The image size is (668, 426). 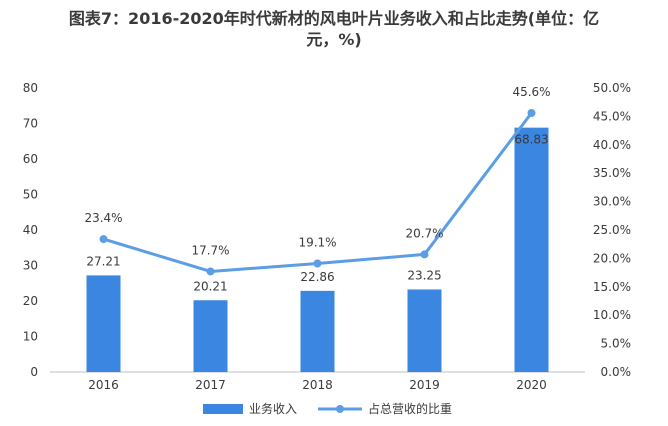 I want to click on right-axis-tick-label: 45.0%, so click(x=612, y=116).